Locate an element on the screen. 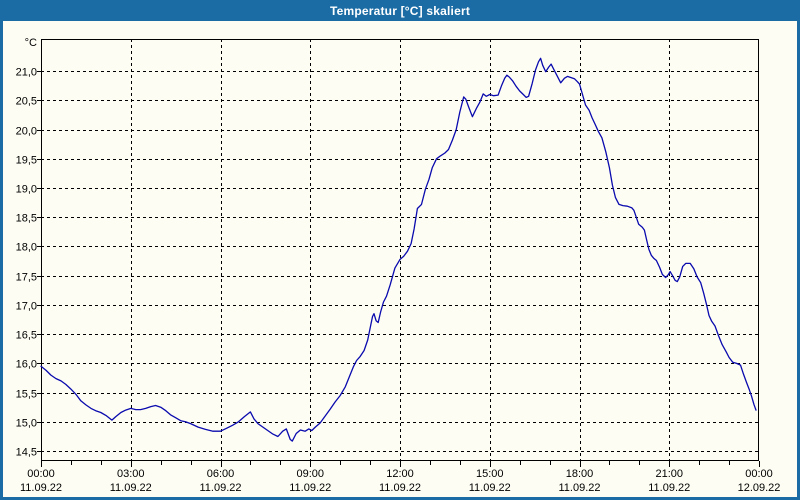 The image size is (800, 500). y-tick-label: 14,5 is located at coordinates (26, 453).